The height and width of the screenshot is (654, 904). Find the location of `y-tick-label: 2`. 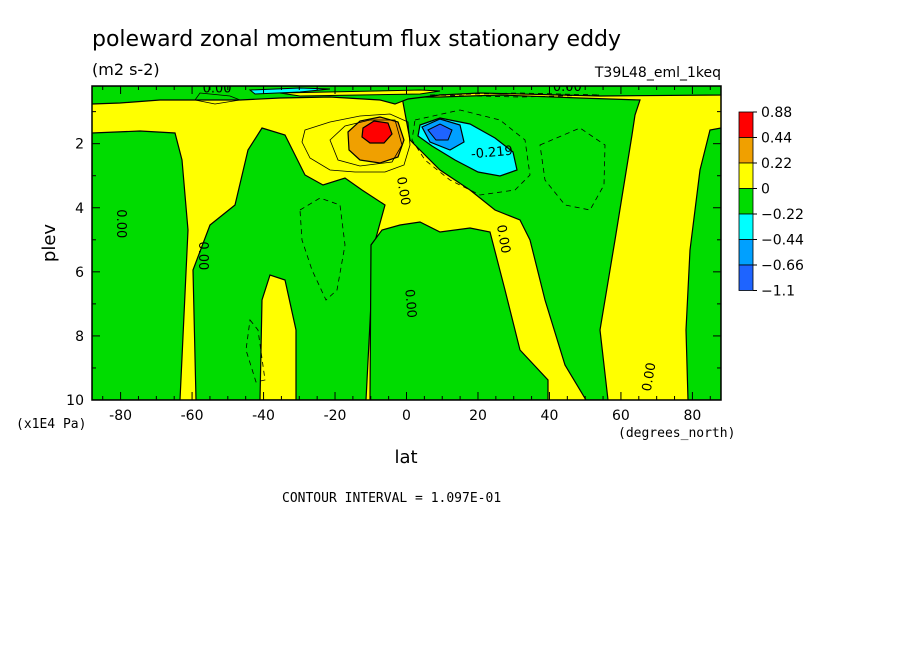

y-tick-label: 2 is located at coordinates (79, 145).